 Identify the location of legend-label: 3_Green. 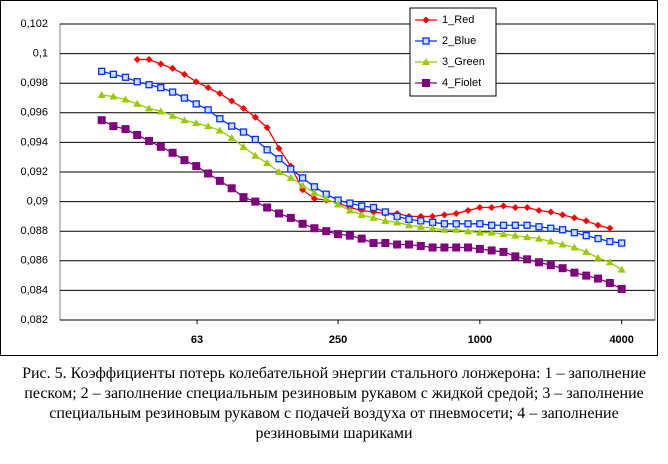
(463, 62).